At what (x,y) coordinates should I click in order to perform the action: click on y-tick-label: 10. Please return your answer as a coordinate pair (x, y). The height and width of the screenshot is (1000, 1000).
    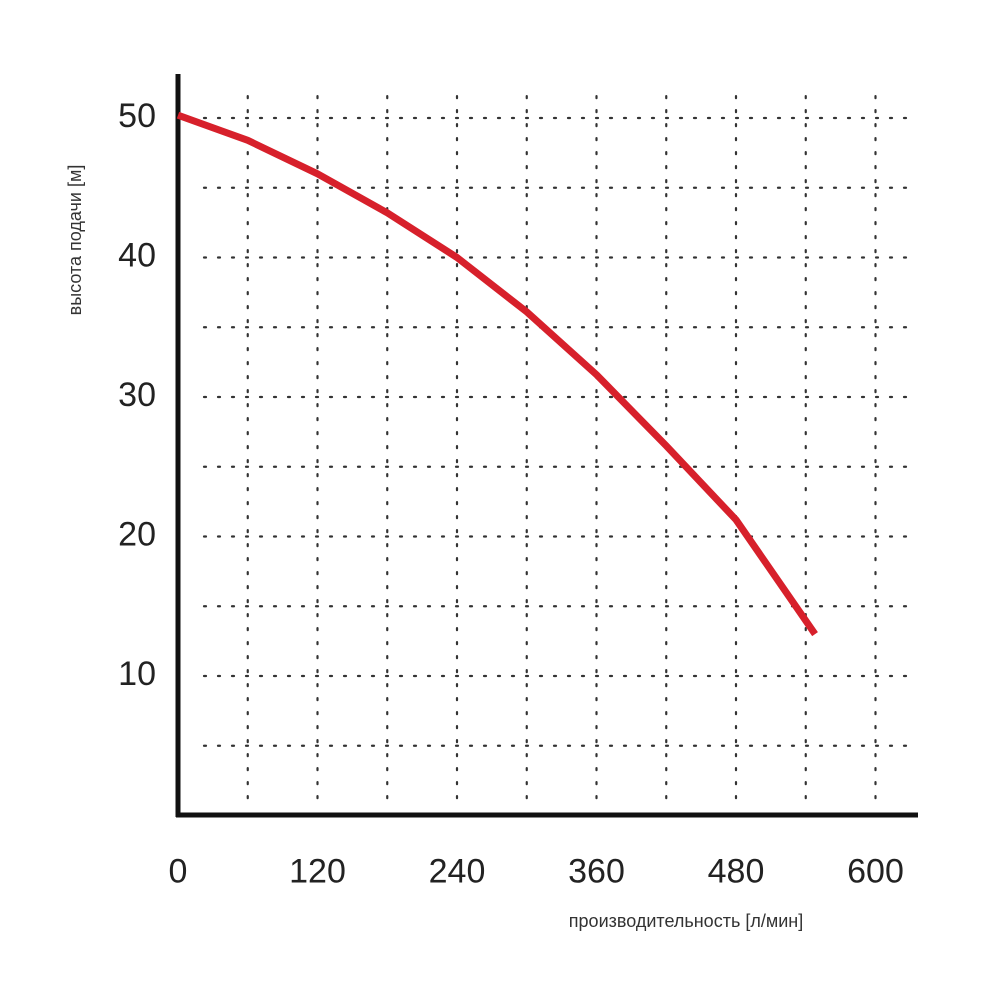
    Looking at the image, I should click on (137, 674).